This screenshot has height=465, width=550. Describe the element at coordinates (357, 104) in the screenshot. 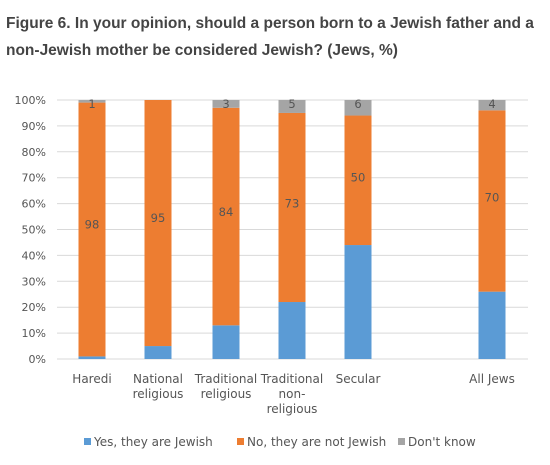

I see `data-label: 6` at that location.